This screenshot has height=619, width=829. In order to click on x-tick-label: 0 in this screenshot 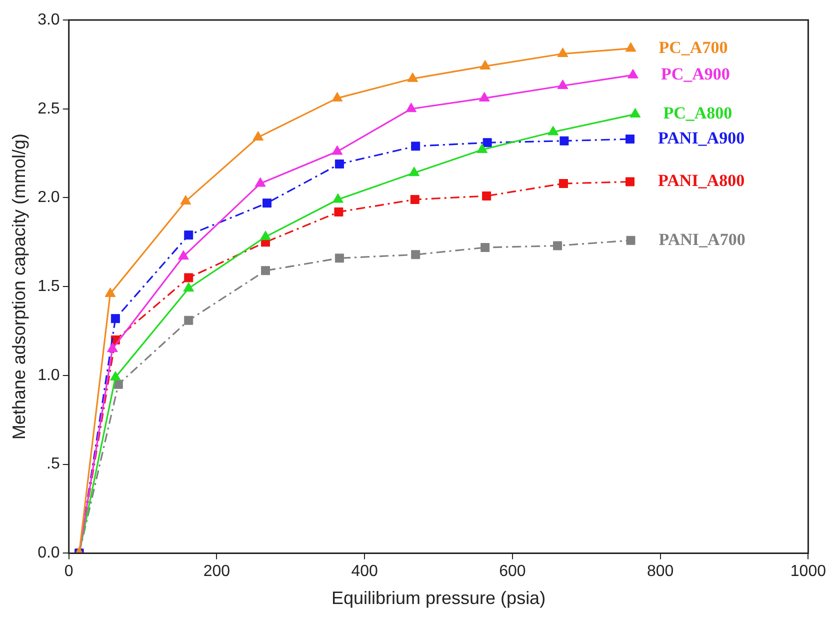, I will do `click(69, 571)`.